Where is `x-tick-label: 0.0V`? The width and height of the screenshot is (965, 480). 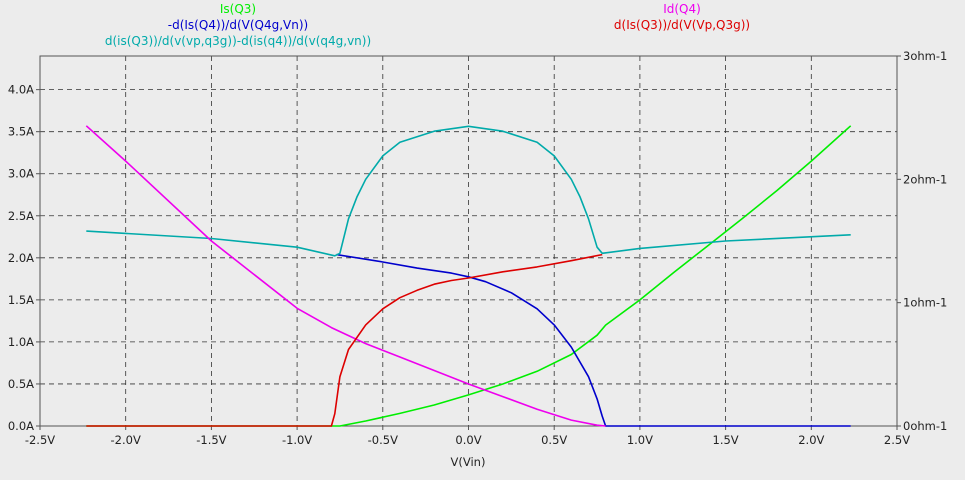
x-tick-label: 0.0V is located at coordinates (468, 440).